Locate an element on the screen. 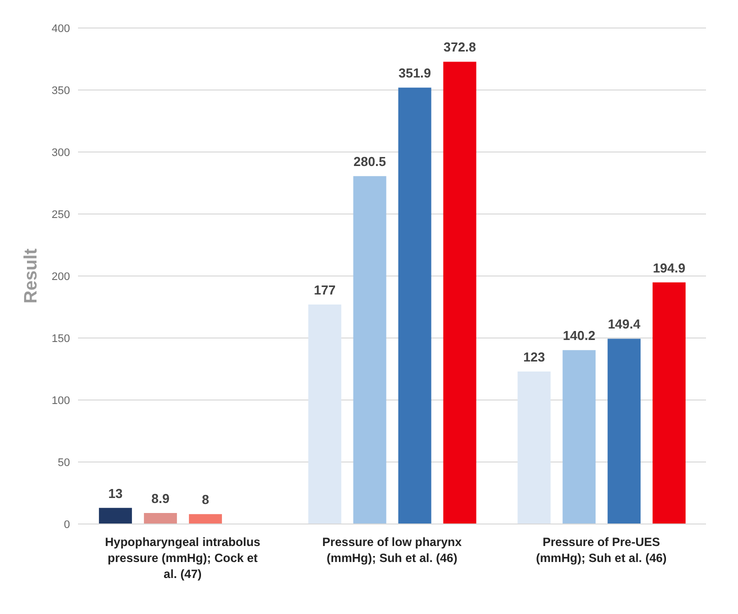 This screenshot has width=738, height=614. x-tick-label: Pressure of Pre-UES (mmHg); Suh et al. (46) is located at coordinates (601, 550).